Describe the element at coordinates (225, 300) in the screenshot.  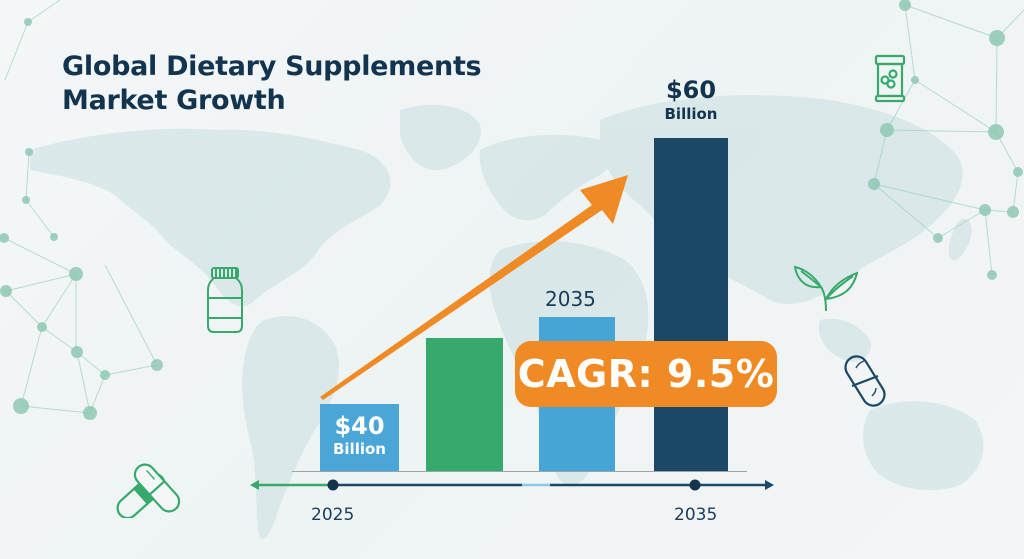
I see `vitamin-jar-icon` at that location.